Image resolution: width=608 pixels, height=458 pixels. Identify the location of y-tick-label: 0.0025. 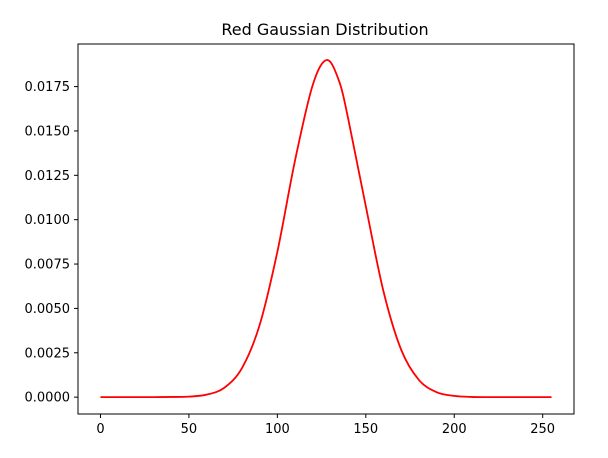
(48, 353).